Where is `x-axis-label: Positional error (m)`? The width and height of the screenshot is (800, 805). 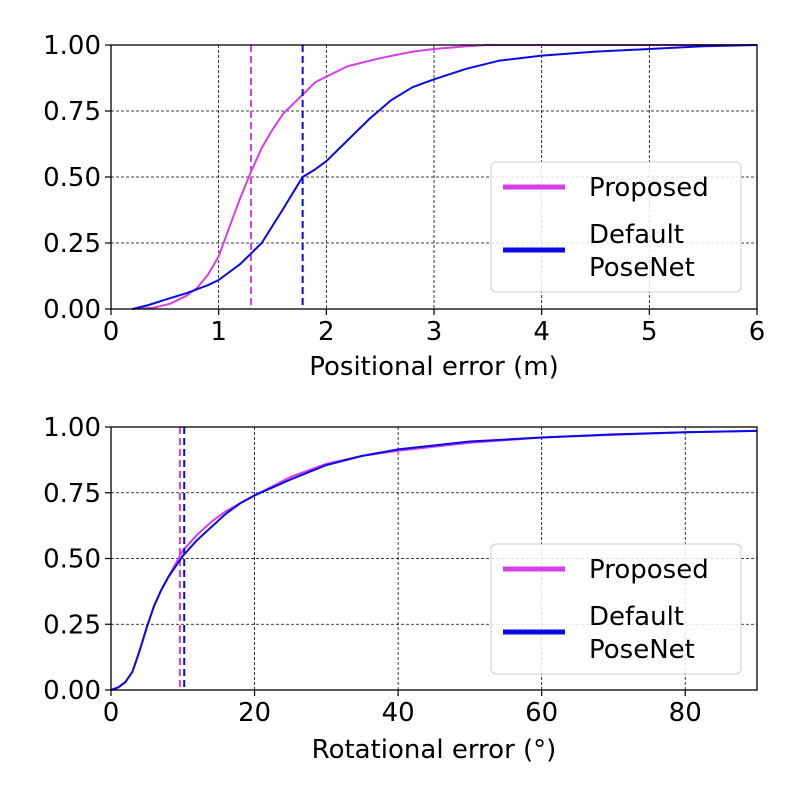
x-axis-label: Positional error (m) is located at coordinates (433, 367).